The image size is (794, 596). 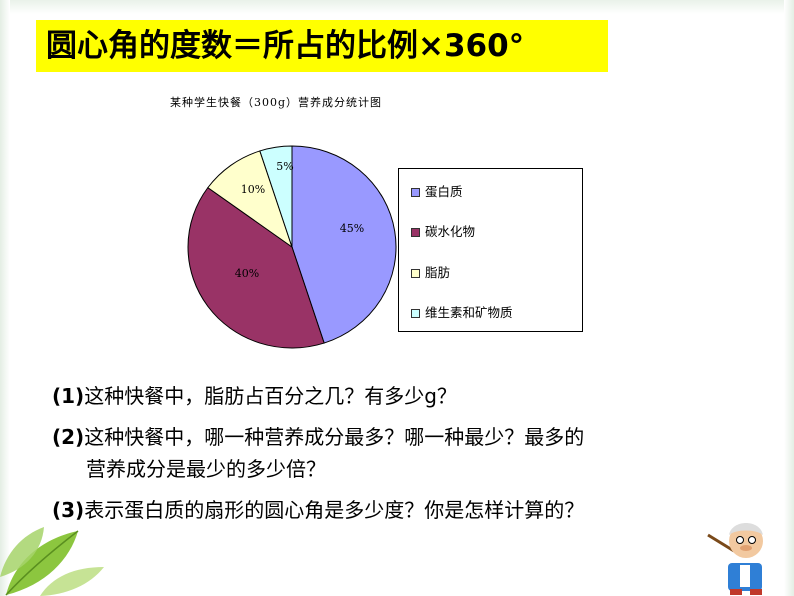 I want to click on question-2: (2)这种快餐中，哪一种营养成分最多？哪一种最少？最多的, so click(x=318, y=435).